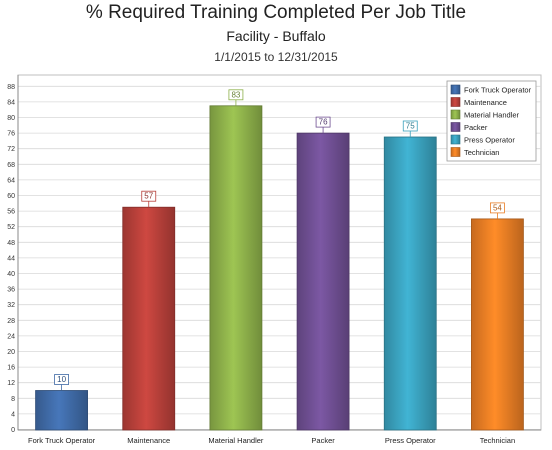  What do you see at coordinates (11, 118) in the screenshot?
I see `y-tick-label: 80` at bounding box center [11, 118].